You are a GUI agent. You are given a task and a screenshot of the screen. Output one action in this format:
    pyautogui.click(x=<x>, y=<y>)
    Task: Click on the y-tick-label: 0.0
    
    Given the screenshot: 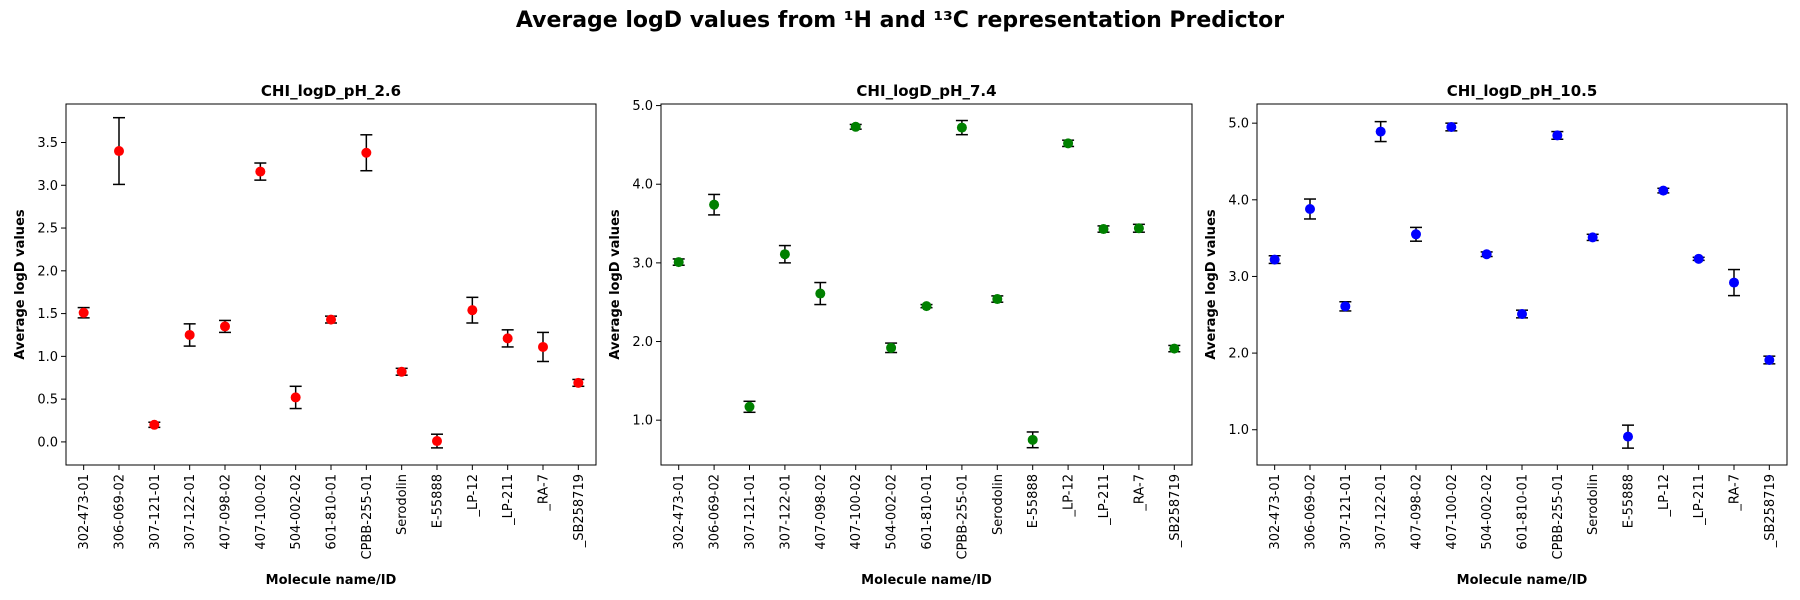 What is the action you would take?
    pyautogui.click(x=47, y=442)
    